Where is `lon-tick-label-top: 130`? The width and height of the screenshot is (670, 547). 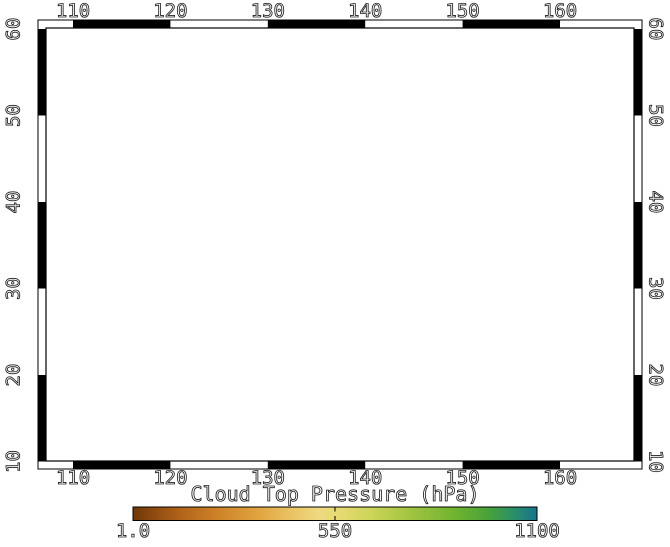
lon-tick-label-top: 130 is located at coordinates (268, 11).